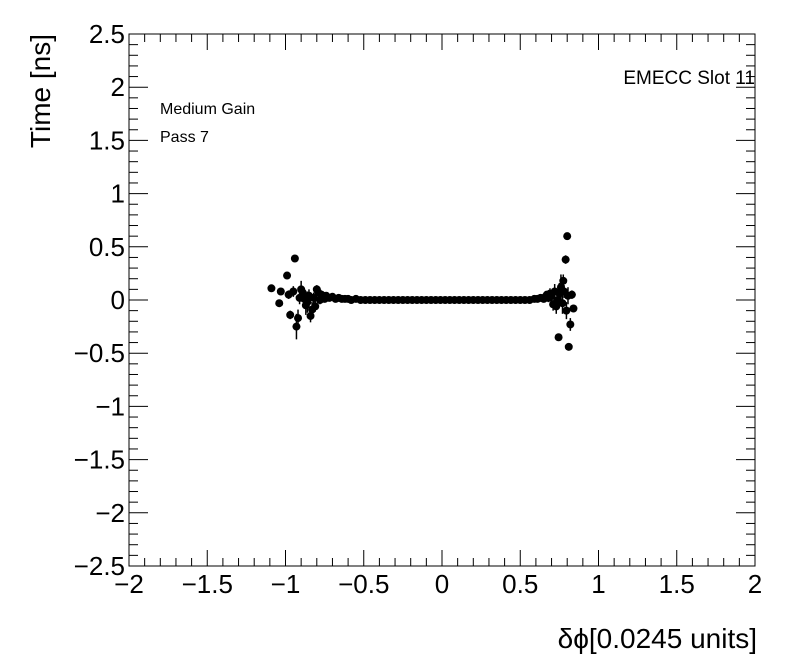 The height and width of the screenshot is (672, 796). What do you see at coordinates (598, 584) in the screenshot?
I see `x-tick-label: 1` at bounding box center [598, 584].